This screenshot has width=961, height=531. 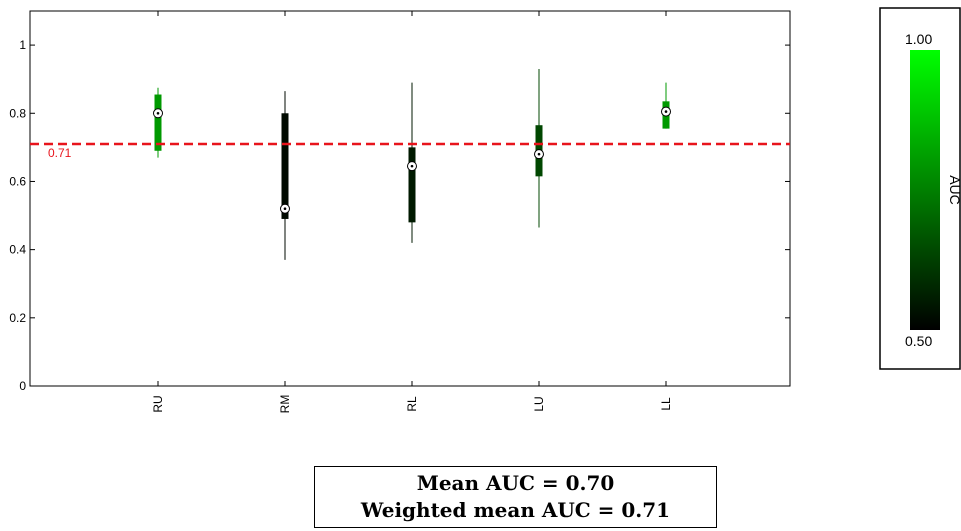 I want to click on colorbar-min-label: 0.50, so click(x=918, y=341).